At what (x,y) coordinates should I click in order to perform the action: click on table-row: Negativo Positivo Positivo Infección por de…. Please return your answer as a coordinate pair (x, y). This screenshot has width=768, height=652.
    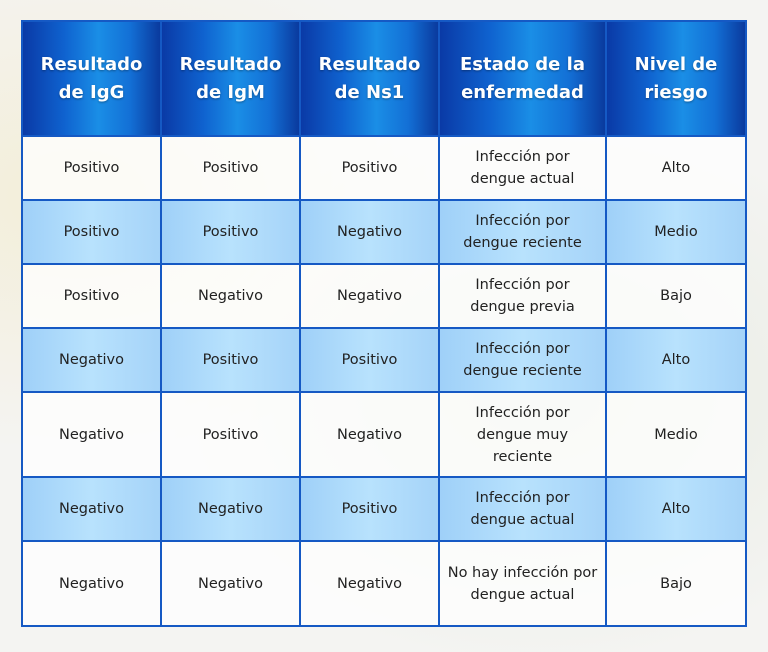
    Looking at the image, I should click on (384, 360).